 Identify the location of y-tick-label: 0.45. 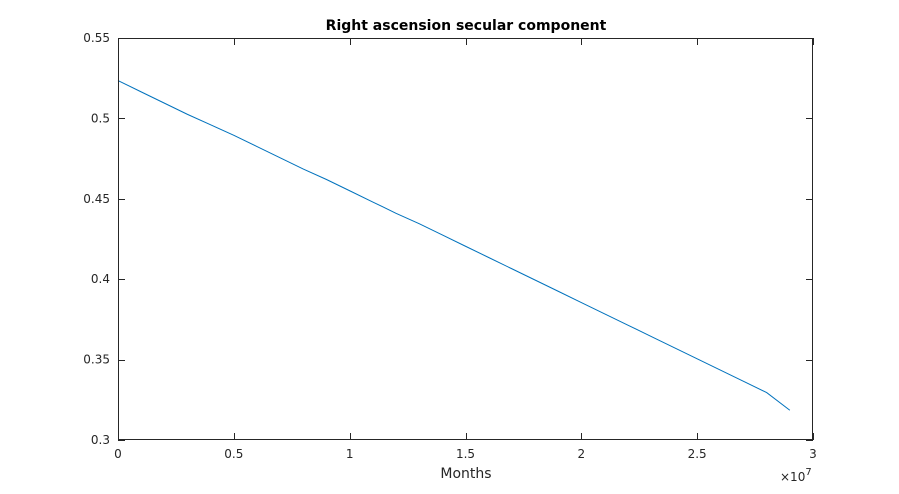
(96, 199).